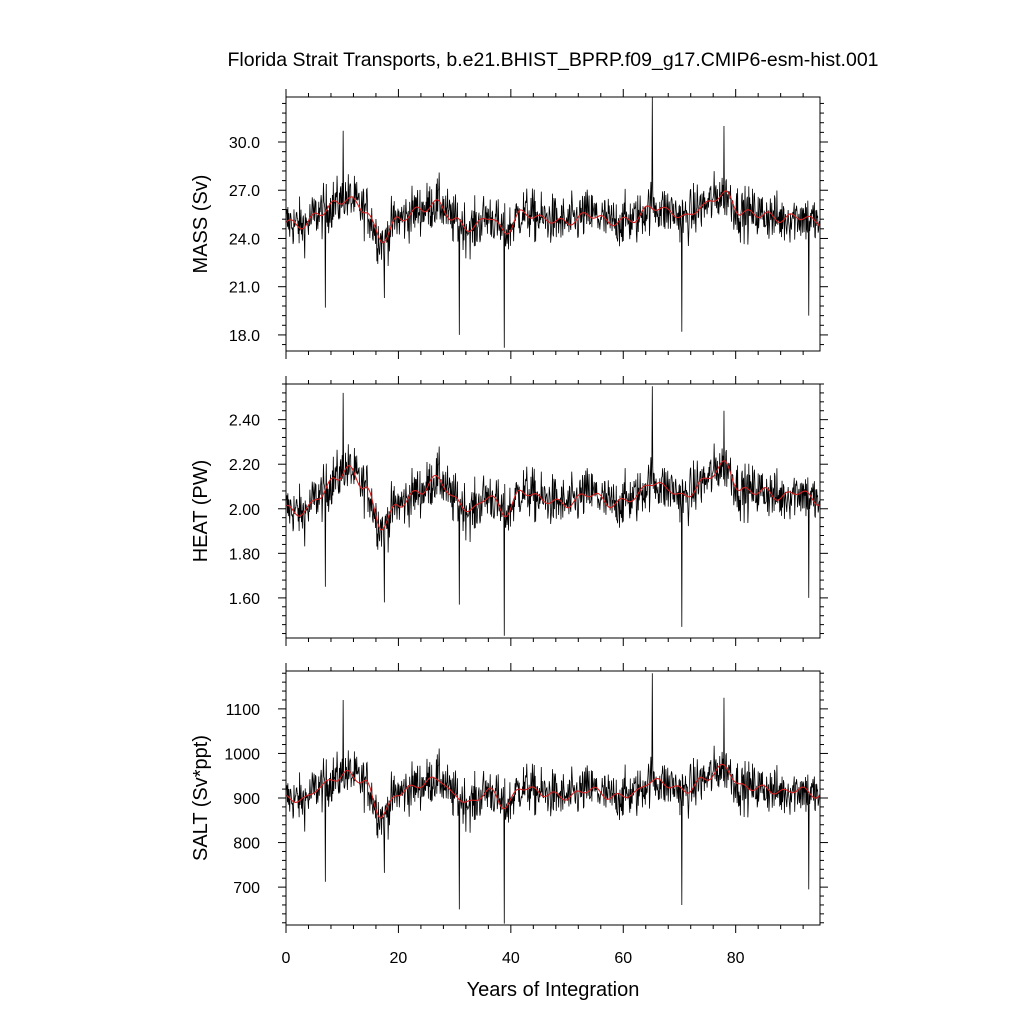  What do you see at coordinates (553, 990) in the screenshot?
I see `x-axis-label: Years of Integration` at bounding box center [553, 990].